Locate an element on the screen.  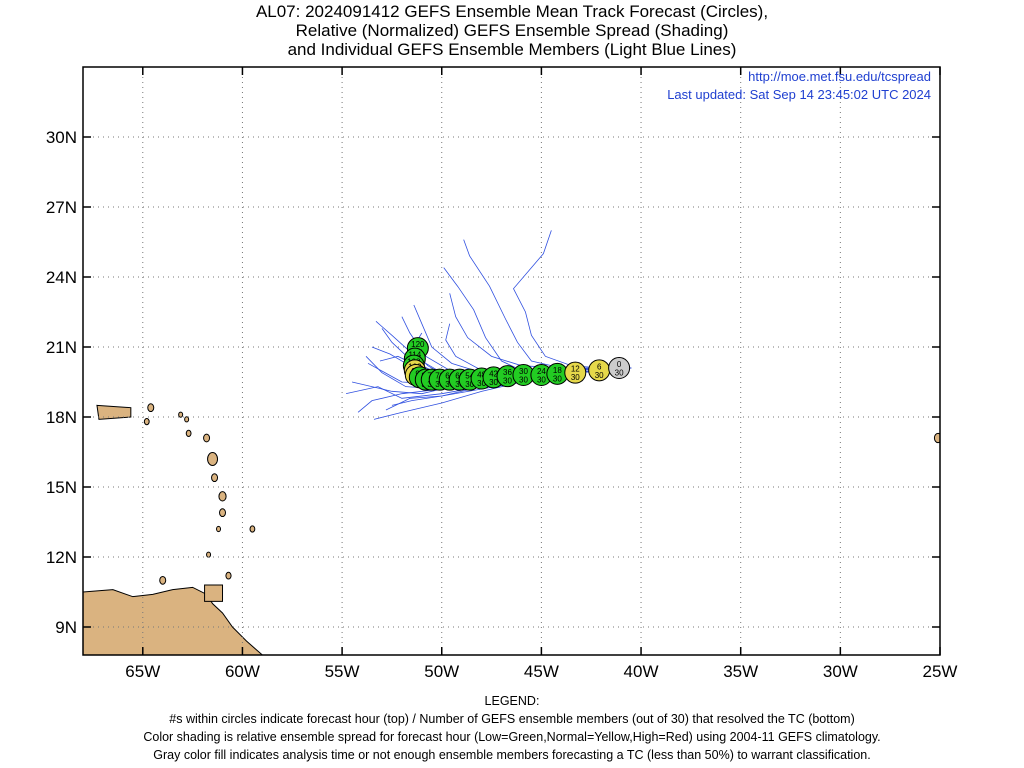
y-tick-label: 12N is located at coordinates (61, 557).